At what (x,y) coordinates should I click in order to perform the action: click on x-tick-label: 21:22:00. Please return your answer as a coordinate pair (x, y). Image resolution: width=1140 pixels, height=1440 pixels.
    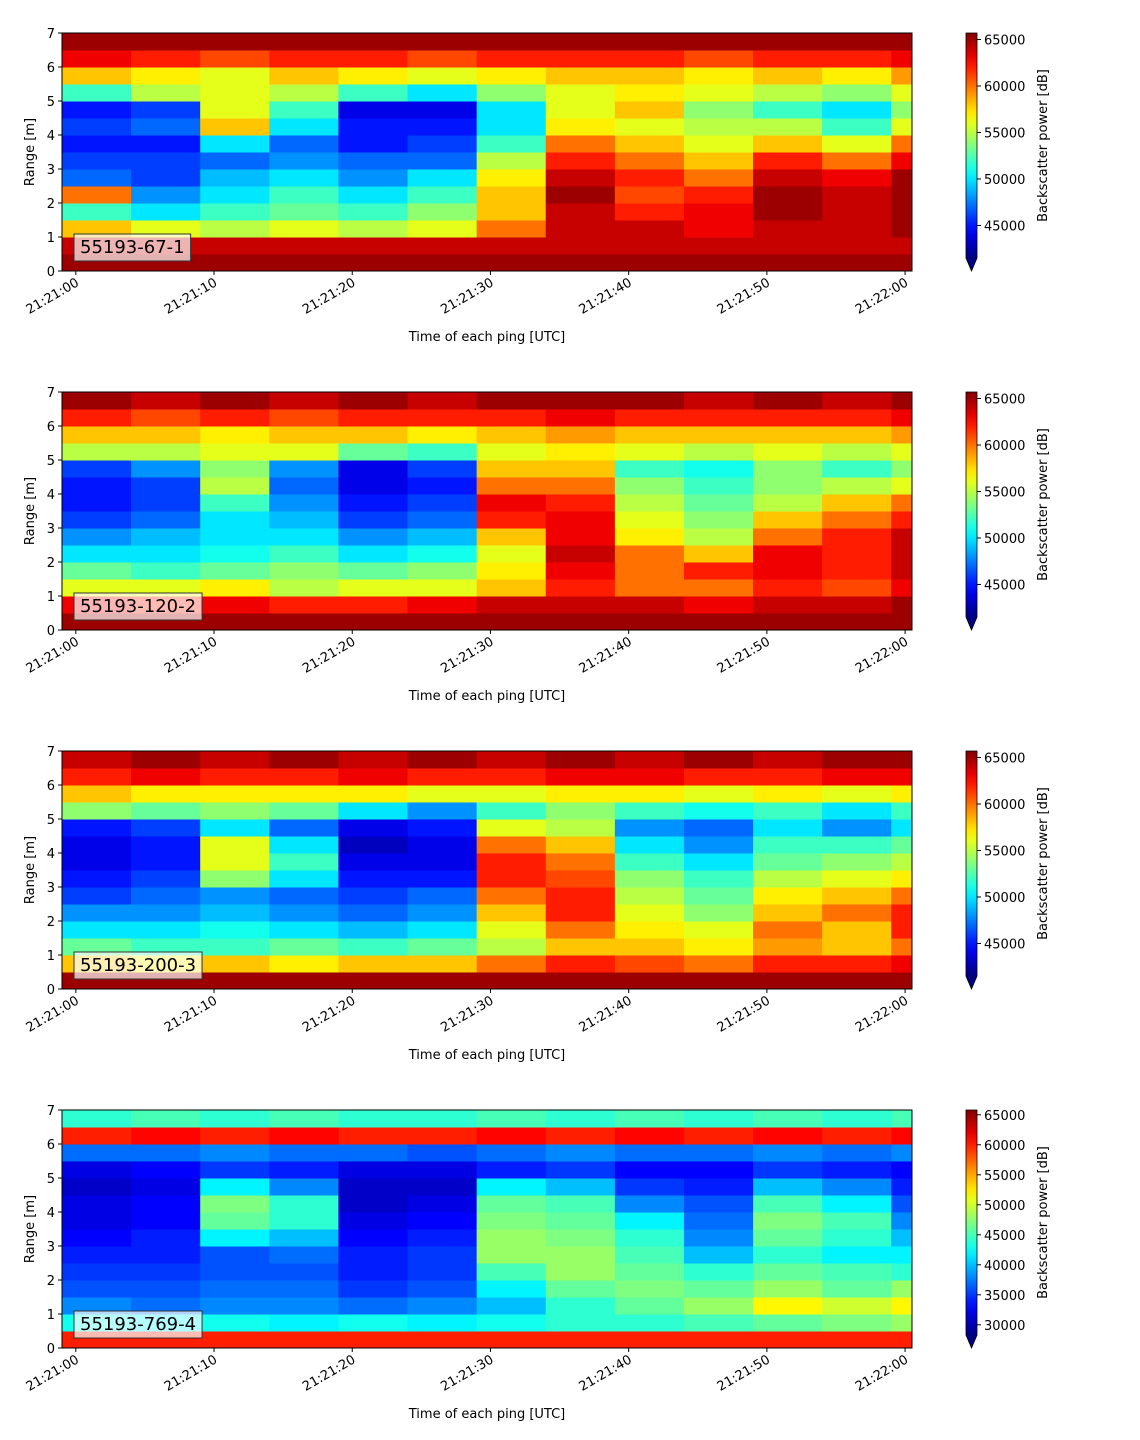
    Looking at the image, I should click on (882, 1373).